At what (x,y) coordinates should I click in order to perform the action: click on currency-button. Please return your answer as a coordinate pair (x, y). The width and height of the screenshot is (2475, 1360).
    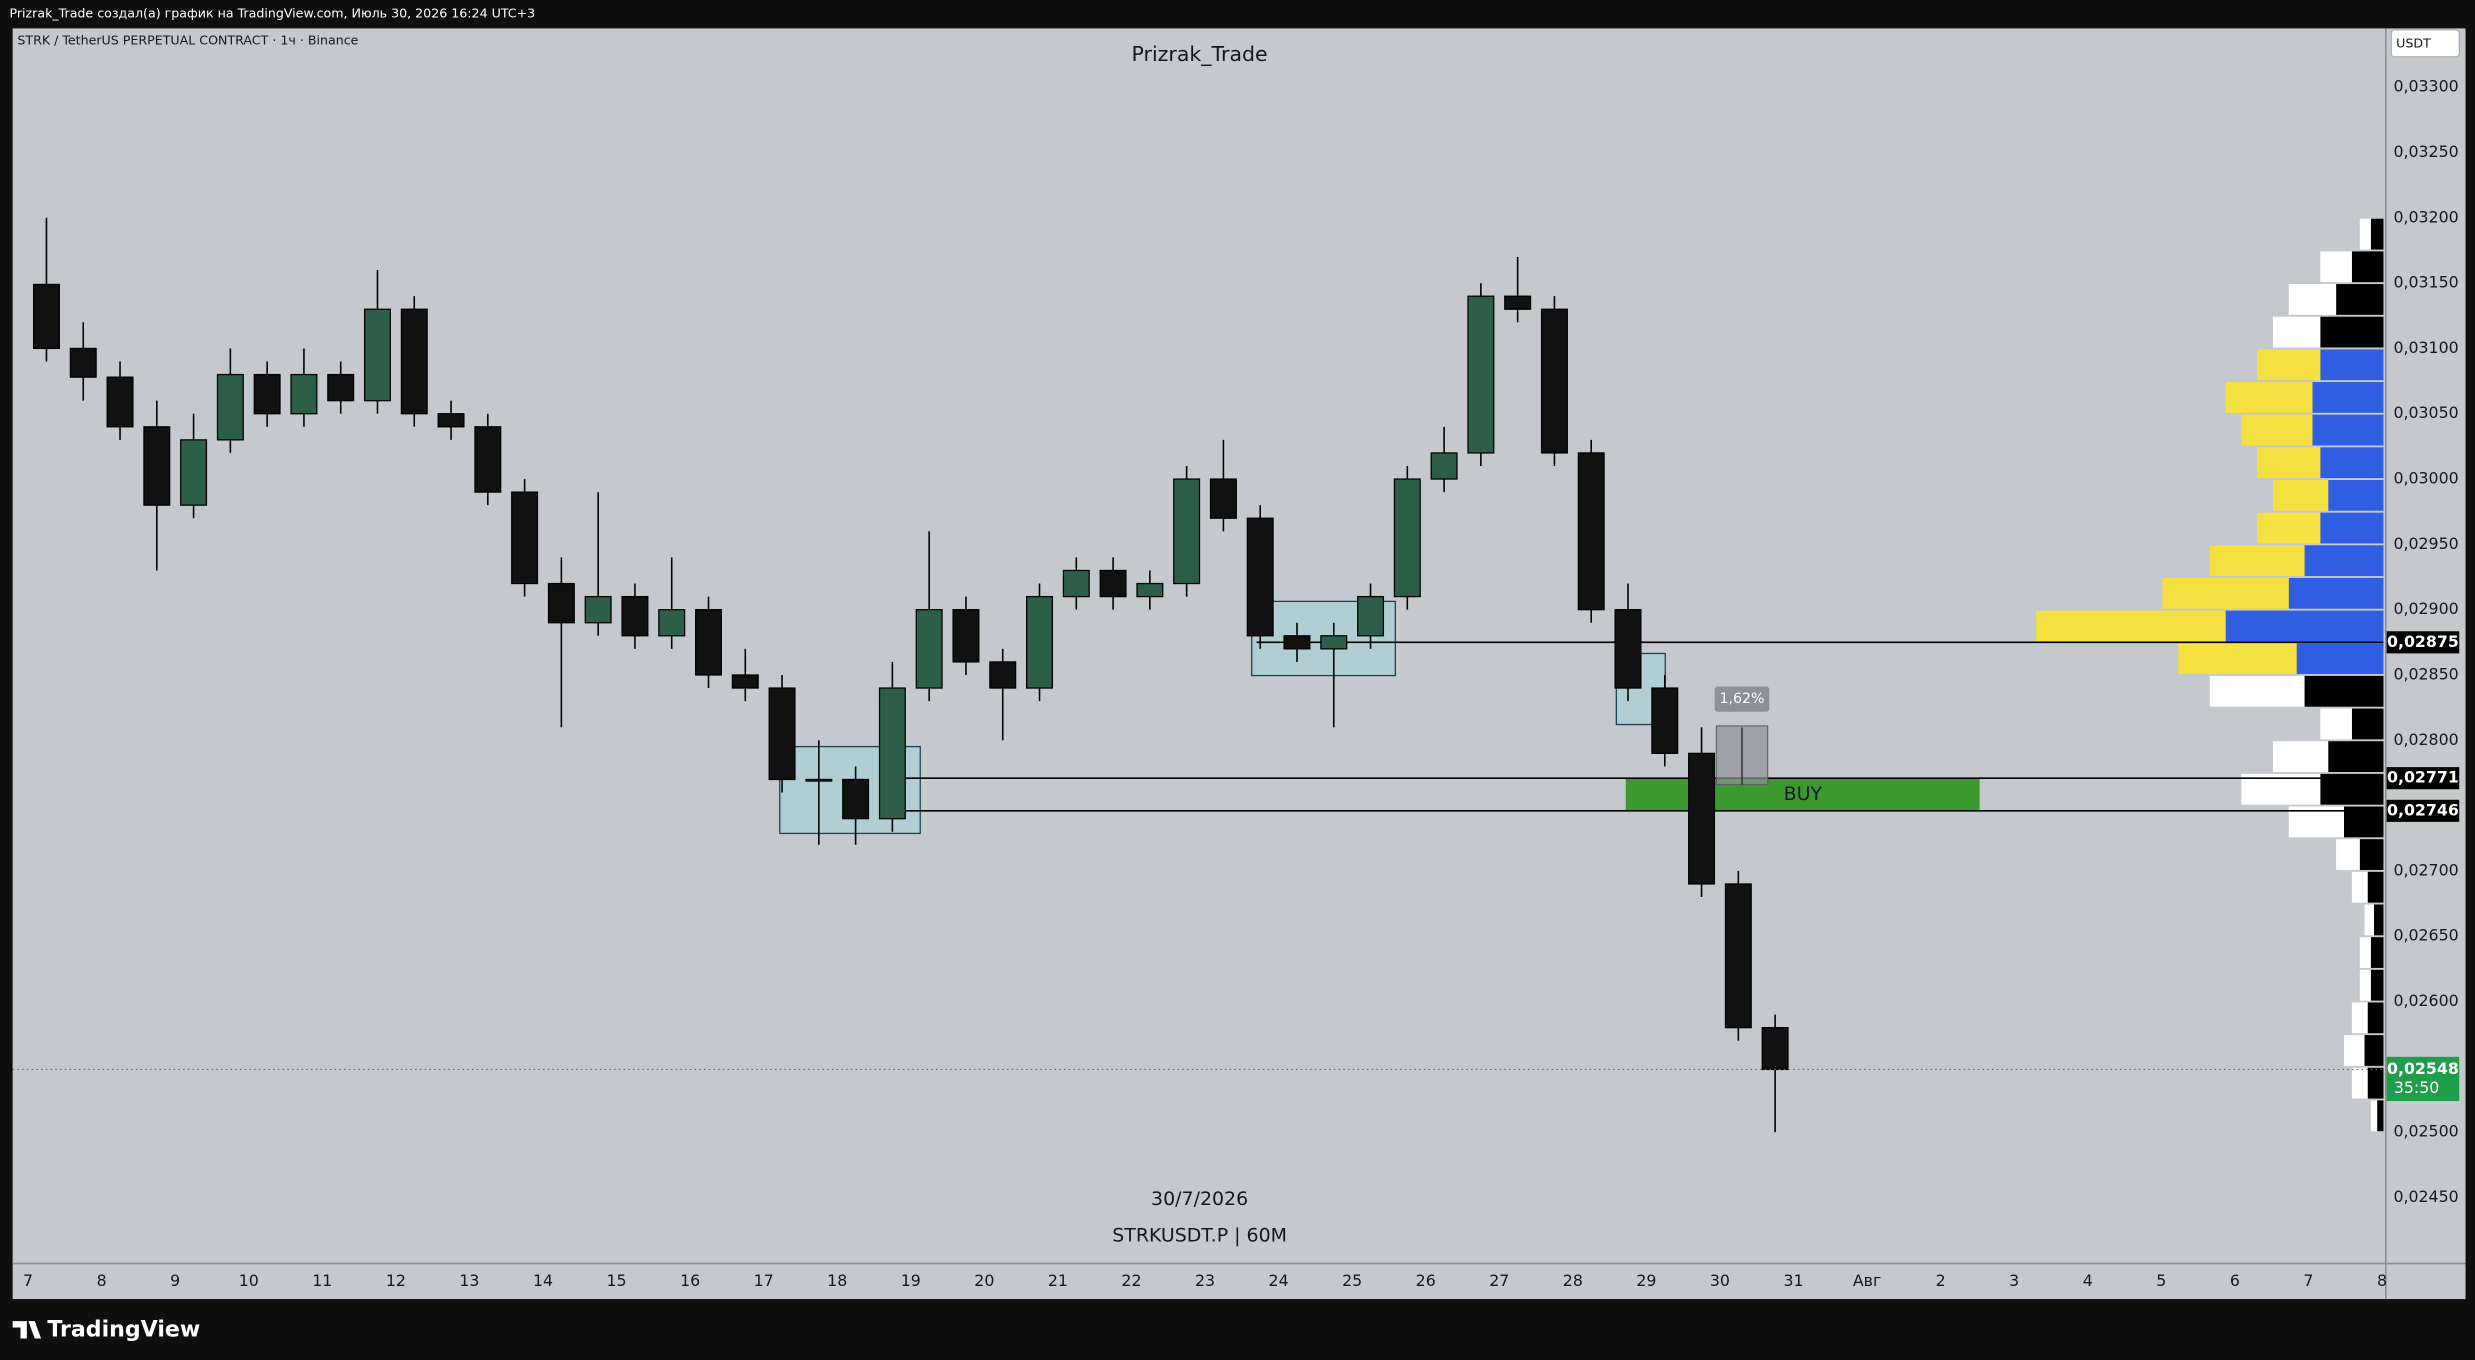
    Looking at the image, I should click on (2425, 43).